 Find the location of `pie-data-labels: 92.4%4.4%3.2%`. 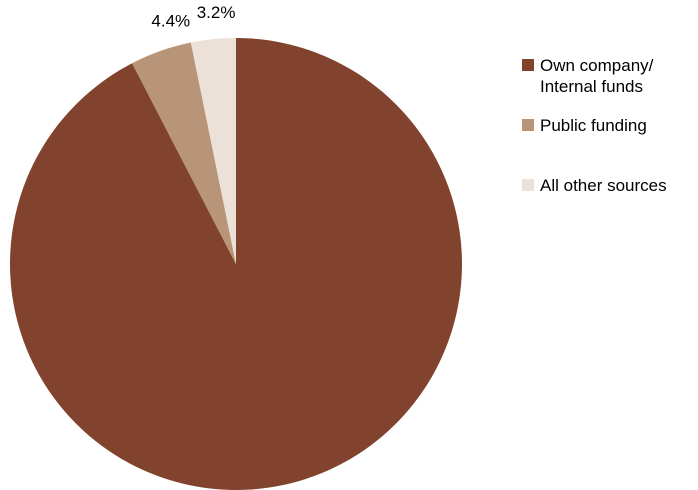

pie-data-labels: 92.4%4.4%3.2% is located at coordinates (193, 17).